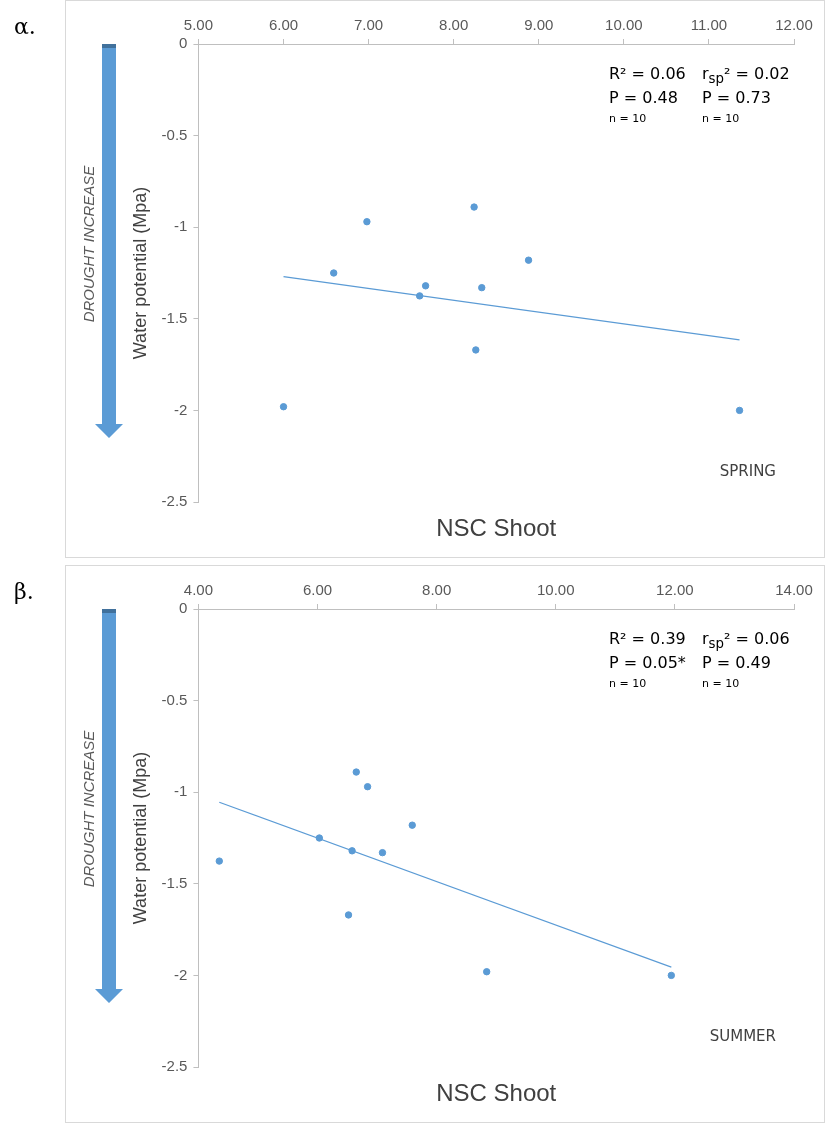 The height and width of the screenshot is (1130, 827). Describe the element at coordinates (746, 75) in the screenshot. I see `annotation: r$_{sp}$² = 0.02` at that location.